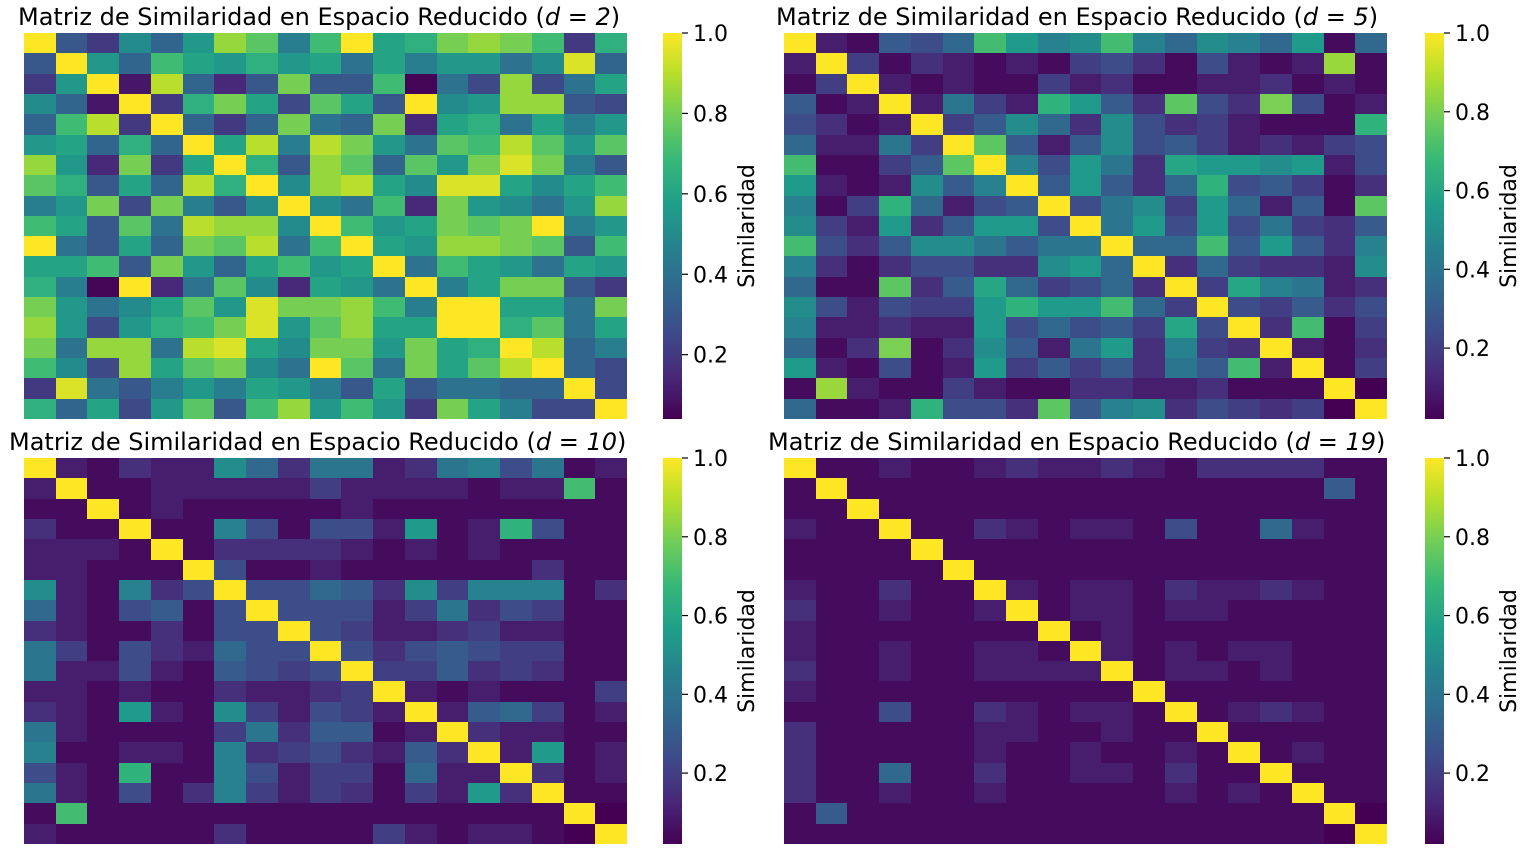 This screenshot has width=1536, height=854. Describe the element at coordinates (672, 226) in the screenshot. I see `colorbar` at that location.